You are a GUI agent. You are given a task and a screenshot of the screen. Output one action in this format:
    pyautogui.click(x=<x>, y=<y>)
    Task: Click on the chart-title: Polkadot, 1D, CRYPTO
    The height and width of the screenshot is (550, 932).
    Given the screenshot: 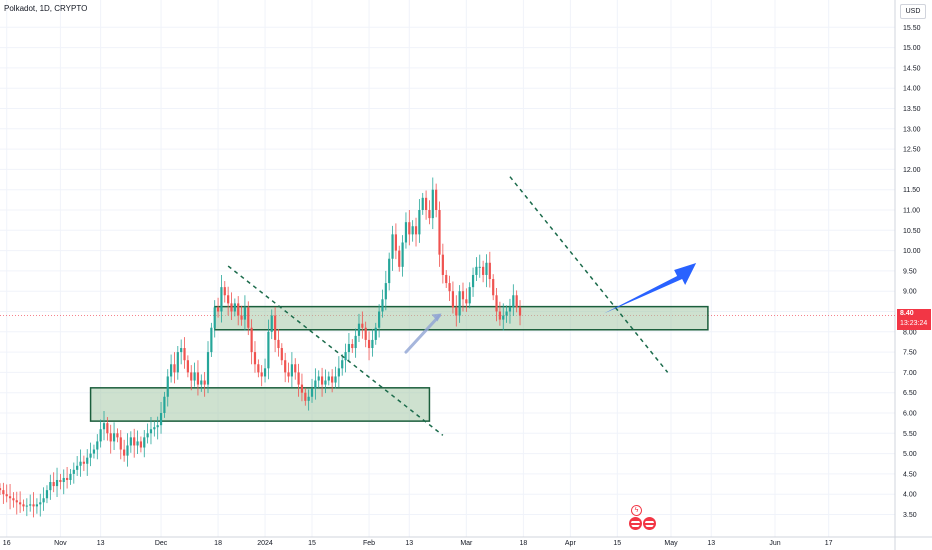 What is the action you would take?
    pyautogui.click(x=46, y=8)
    